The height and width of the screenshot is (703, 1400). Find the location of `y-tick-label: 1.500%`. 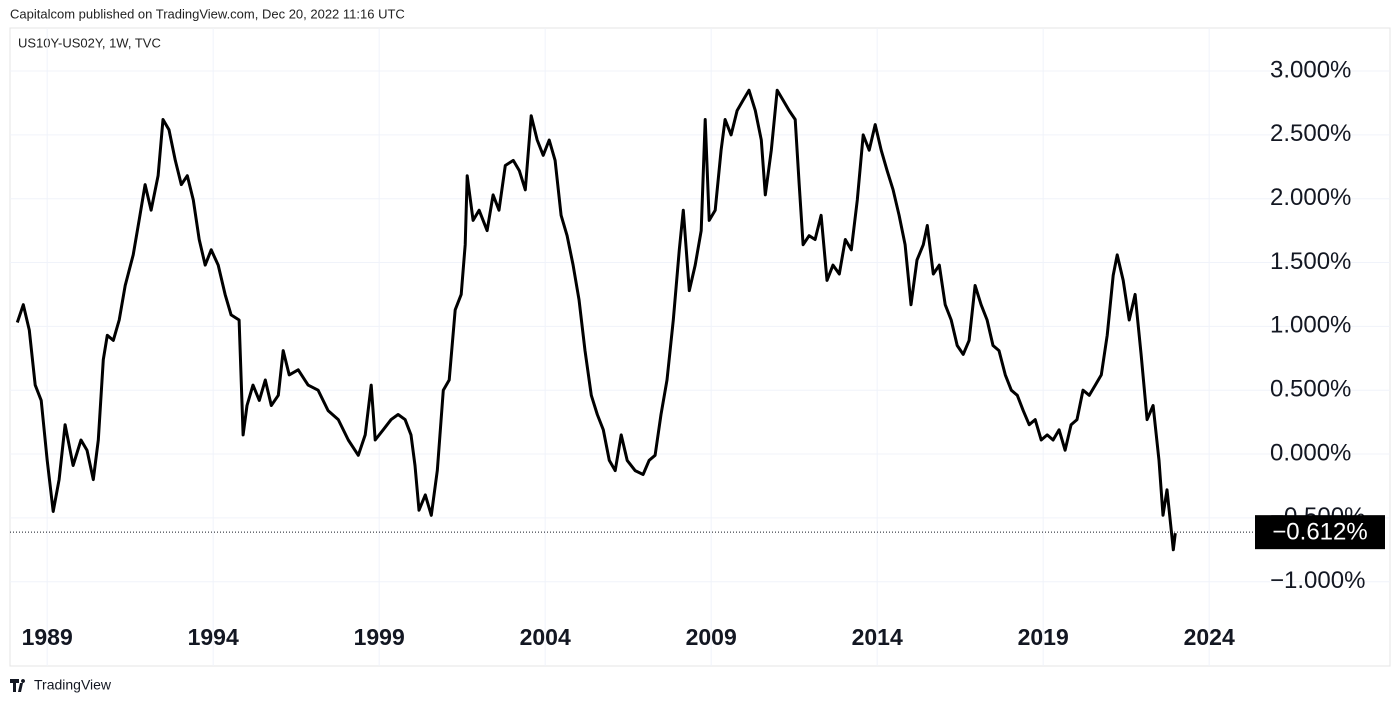

y-tick-label: 1.500% is located at coordinates (1310, 261).